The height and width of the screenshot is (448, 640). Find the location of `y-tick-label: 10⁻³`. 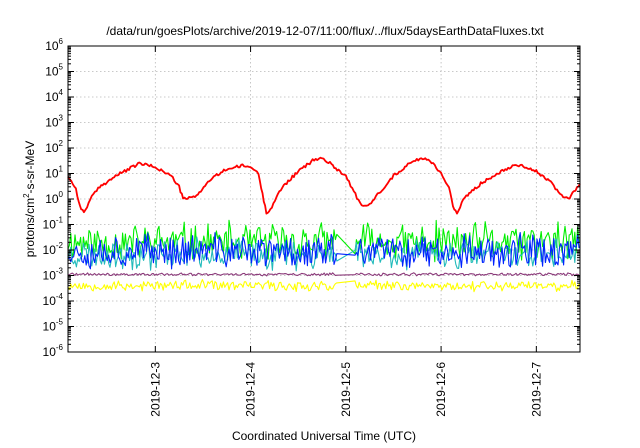

y-tick-label: 10⁻³ is located at coordinates (53, 275).